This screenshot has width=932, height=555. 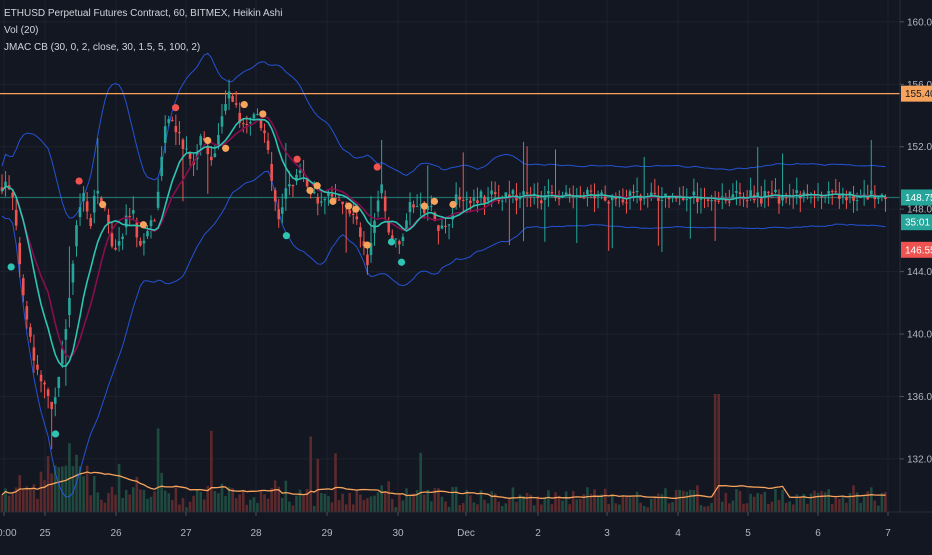 I want to click on time-axis-bg, so click(x=466, y=531).